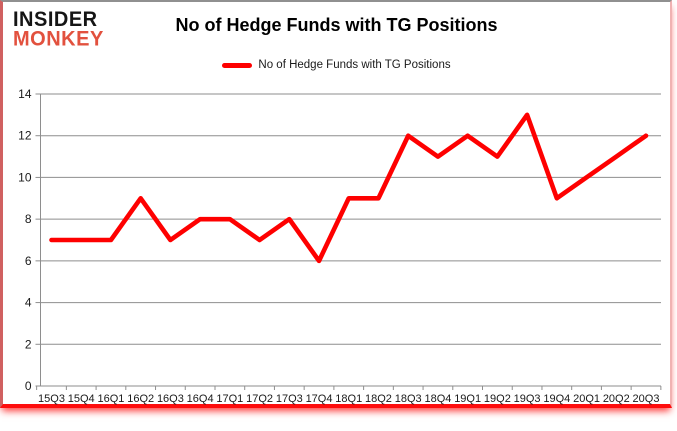  I want to click on insider-monkey-logo: INSIDER MONKEY, so click(58, 29).